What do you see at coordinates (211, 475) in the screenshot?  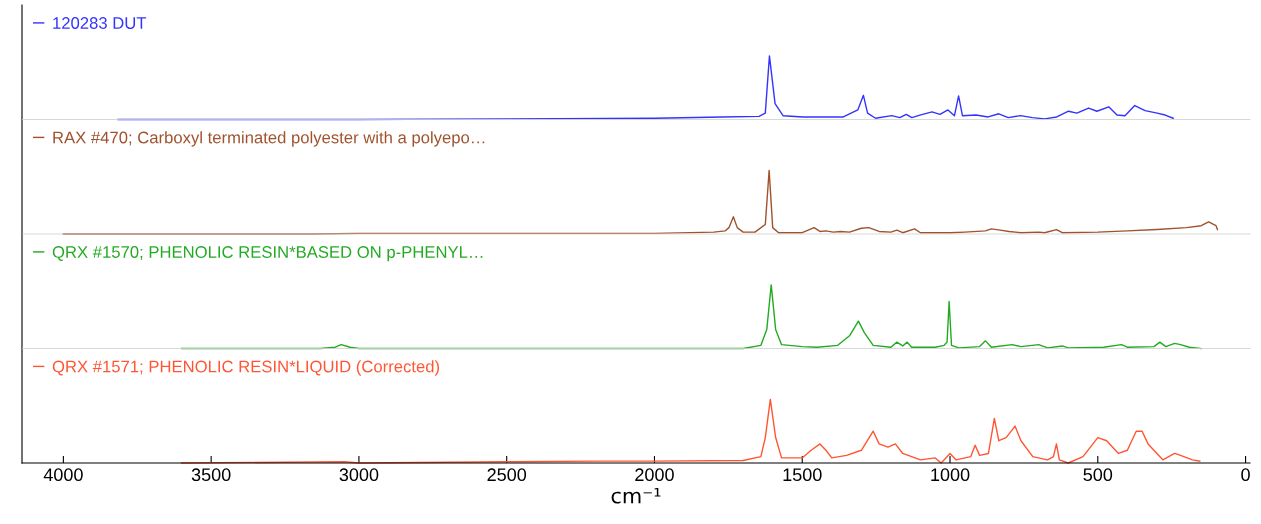 I see `x-tick-label: 3500` at bounding box center [211, 475].